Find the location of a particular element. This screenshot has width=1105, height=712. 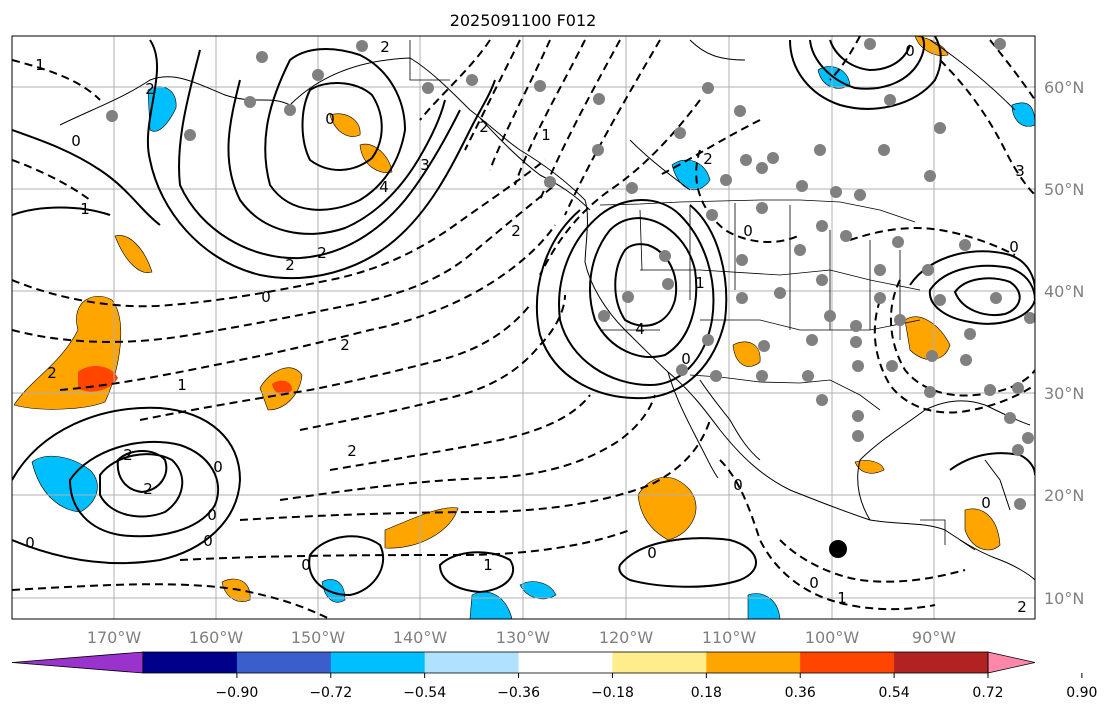

anomaly-strong-positive-region is located at coordinates (282, 387).